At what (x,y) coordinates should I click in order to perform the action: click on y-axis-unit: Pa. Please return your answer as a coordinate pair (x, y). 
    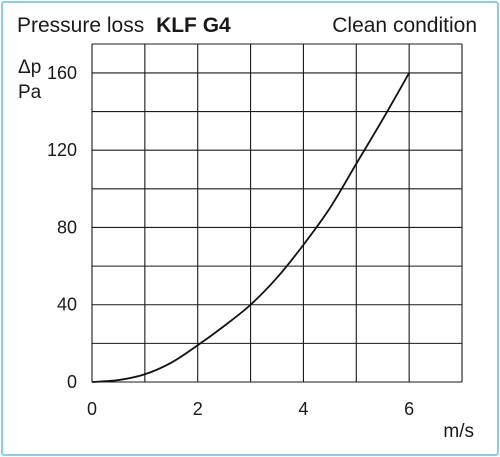
    Looking at the image, I should click on (30, 92).